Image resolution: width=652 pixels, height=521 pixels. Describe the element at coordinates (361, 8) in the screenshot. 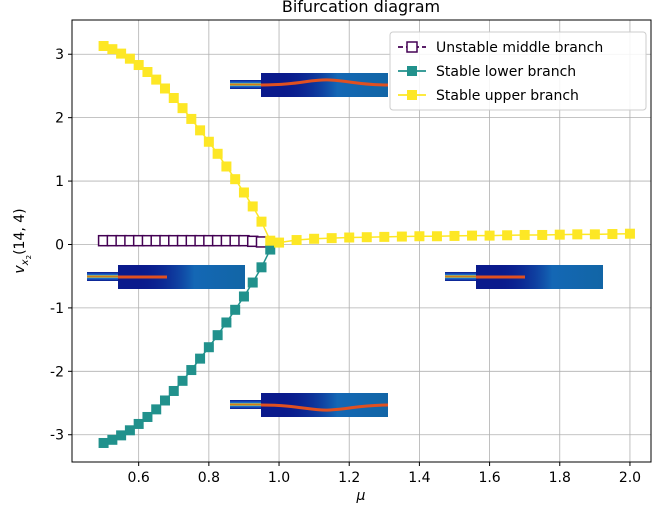

I see `chart-title: Bifurcation diagram` at that location.